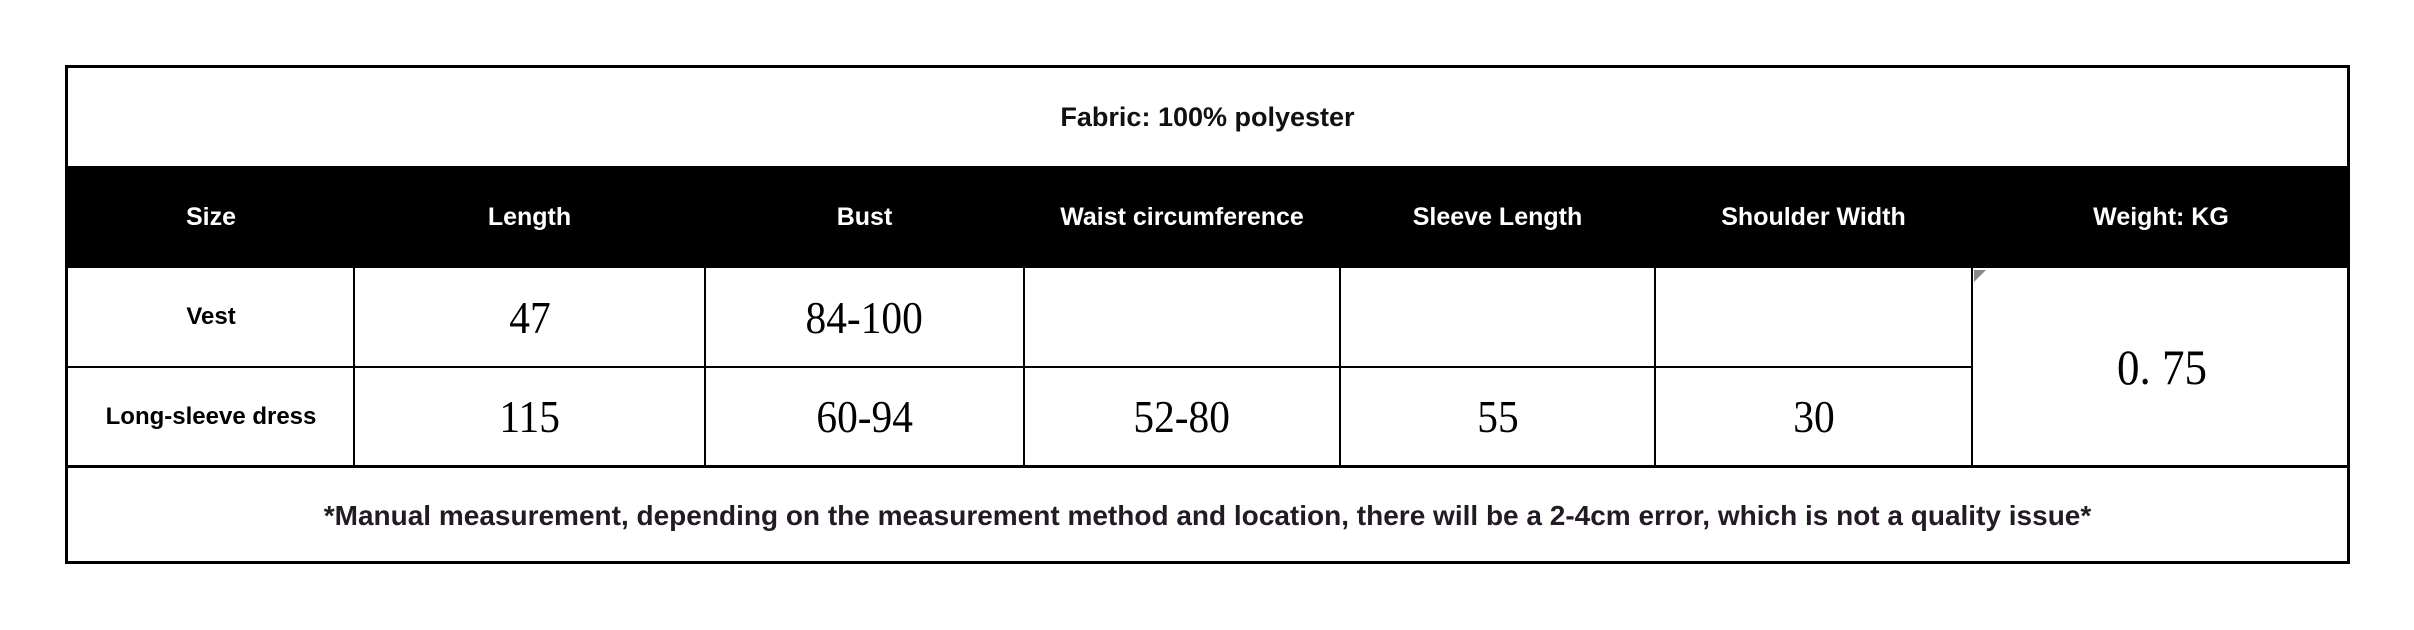 The image size is (2414, 630). Describe the element at coordinates (529, 216) in the screenshot. I see `header-length: Length` at that location.